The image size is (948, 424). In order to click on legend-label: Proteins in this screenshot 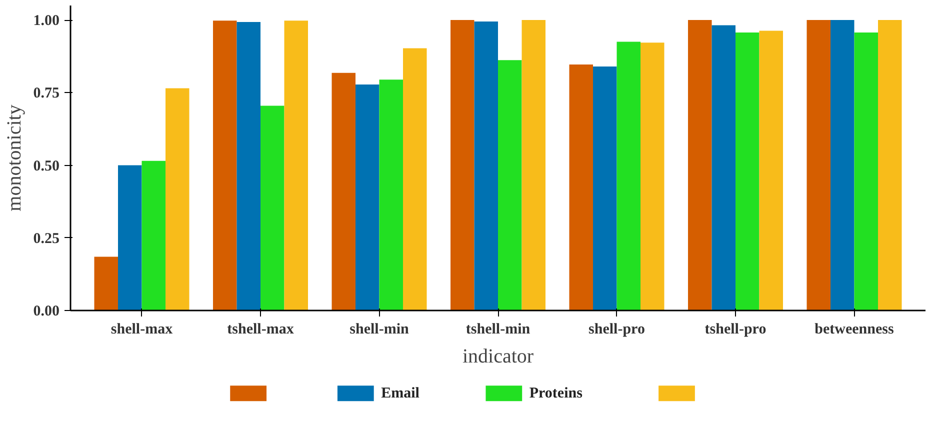, I will do `click(556, 393)`.